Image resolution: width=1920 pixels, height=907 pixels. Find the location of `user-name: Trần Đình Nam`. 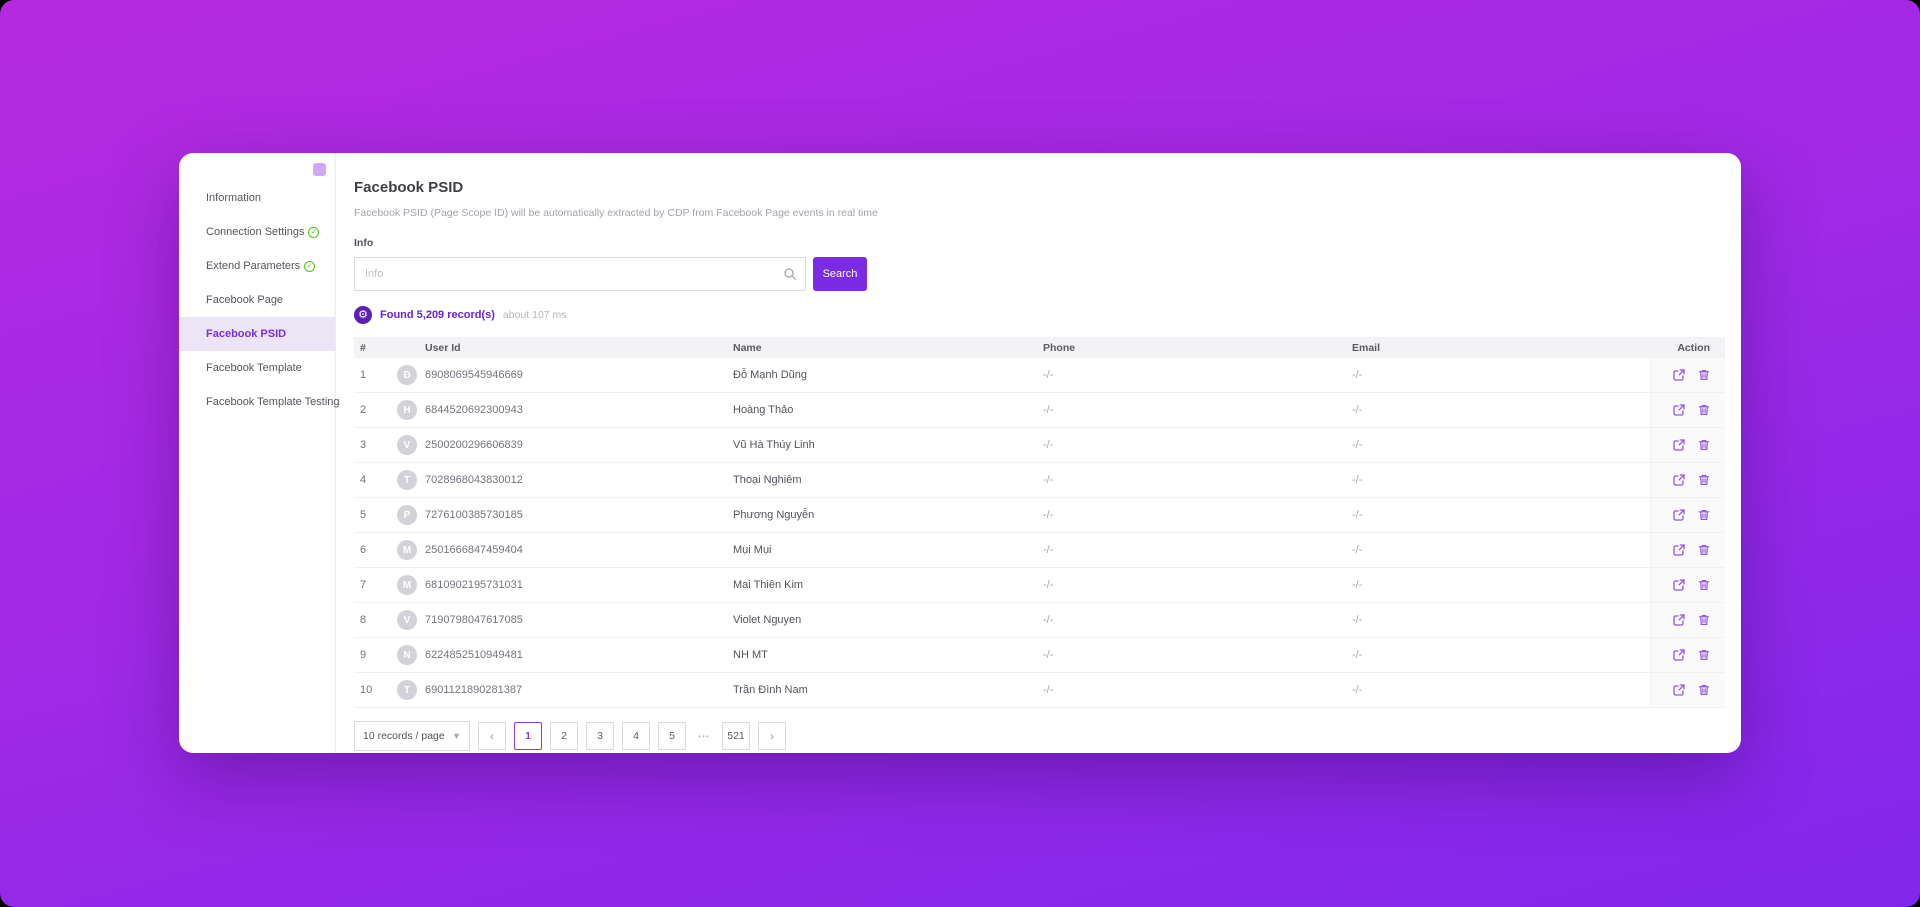

user-name: Trần Đình Nam is located at coordinates (770, 690).